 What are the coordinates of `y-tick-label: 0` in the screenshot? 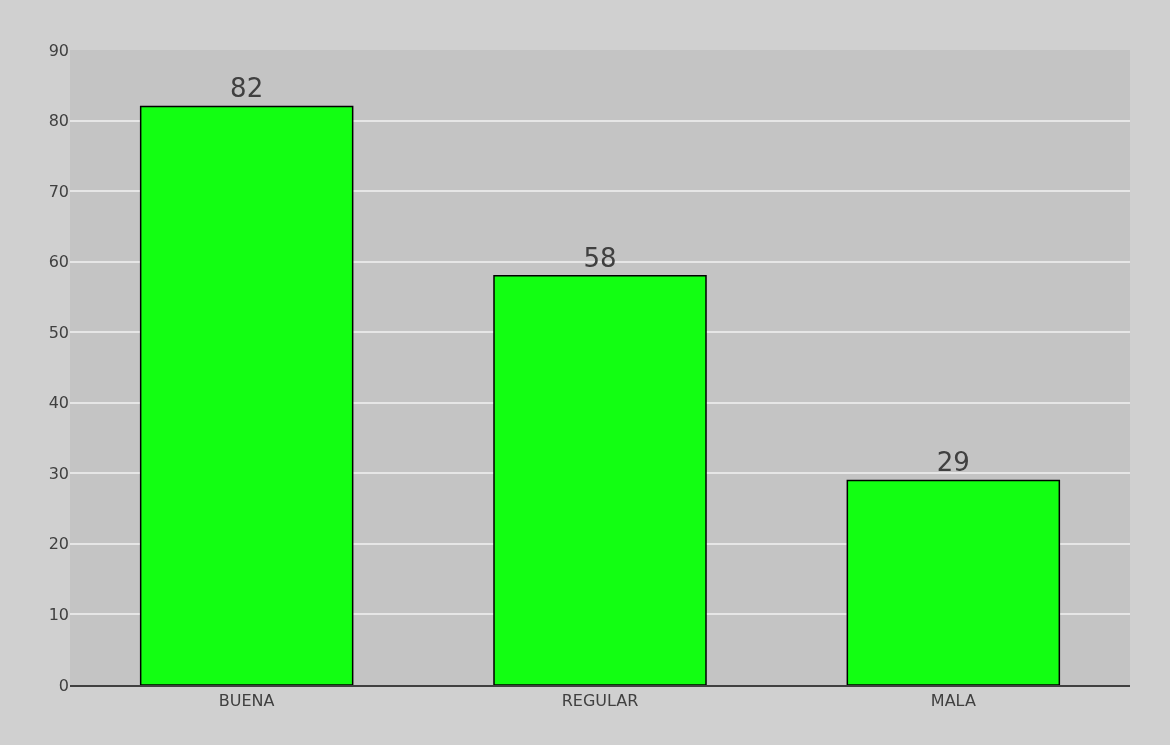 It's located at (63, 685).